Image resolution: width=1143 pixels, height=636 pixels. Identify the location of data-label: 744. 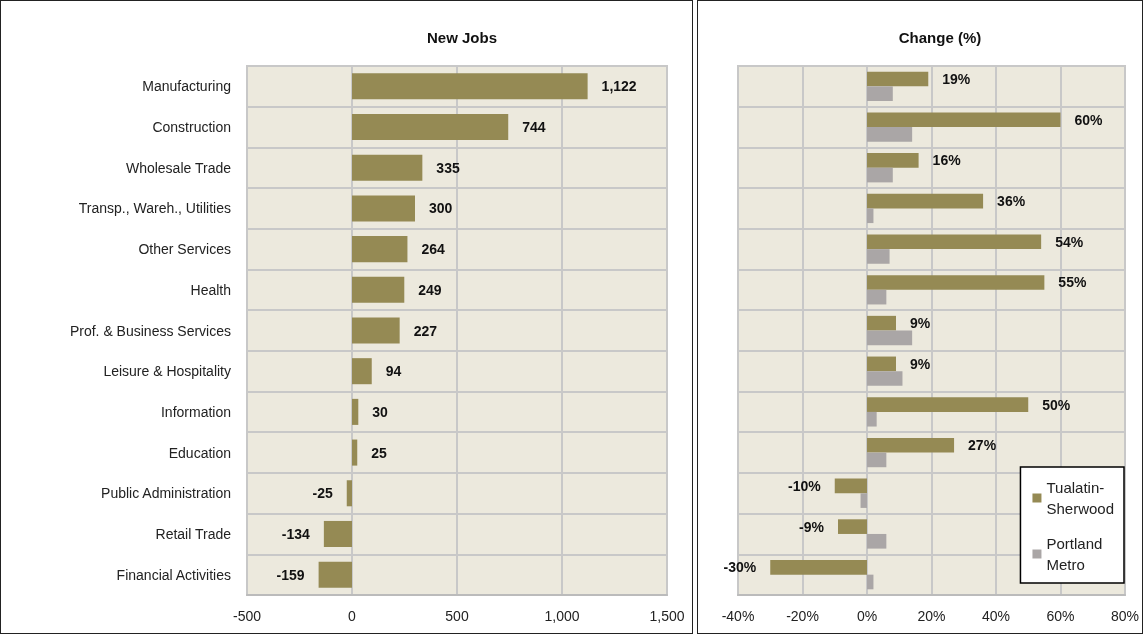
(534, 127).